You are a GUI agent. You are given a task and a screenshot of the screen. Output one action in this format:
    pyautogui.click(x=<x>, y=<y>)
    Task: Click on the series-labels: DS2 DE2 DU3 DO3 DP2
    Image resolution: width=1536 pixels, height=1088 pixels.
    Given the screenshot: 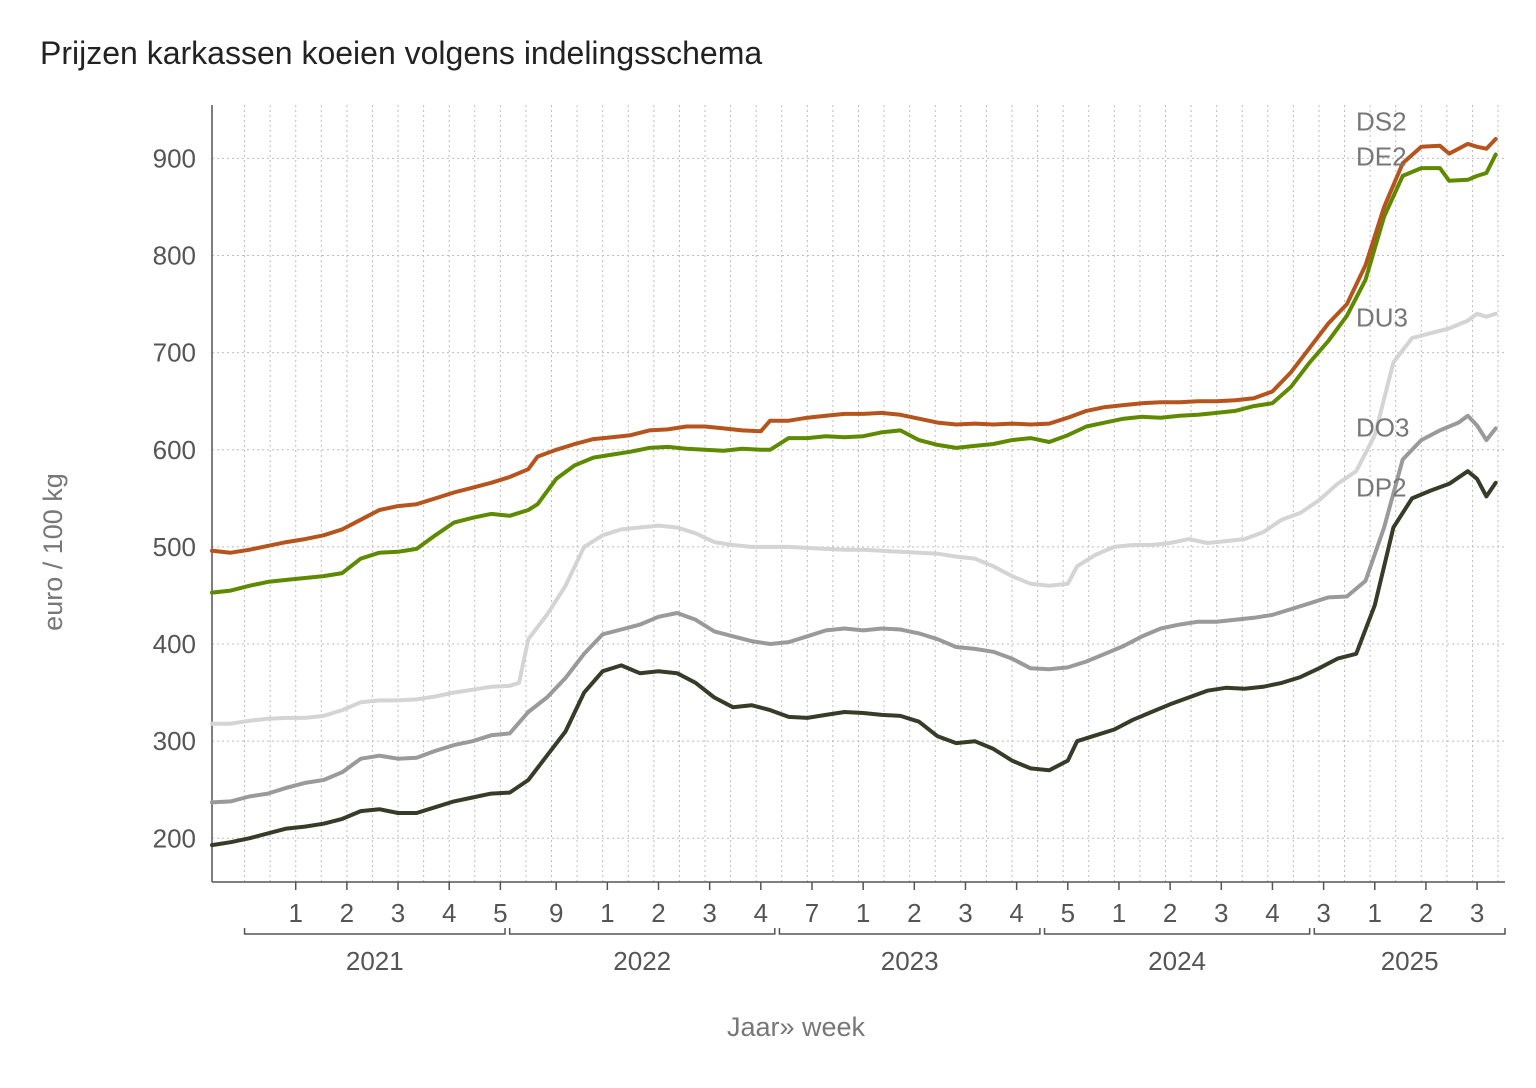 What is the action you would take?
    pyautogui.click(x=1382, y=305)
    